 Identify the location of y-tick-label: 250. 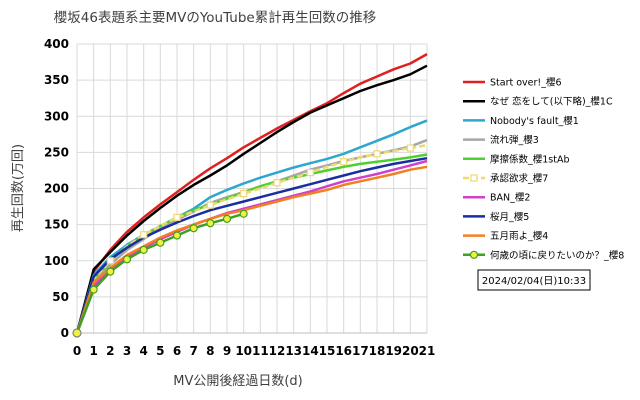
(56, 152).